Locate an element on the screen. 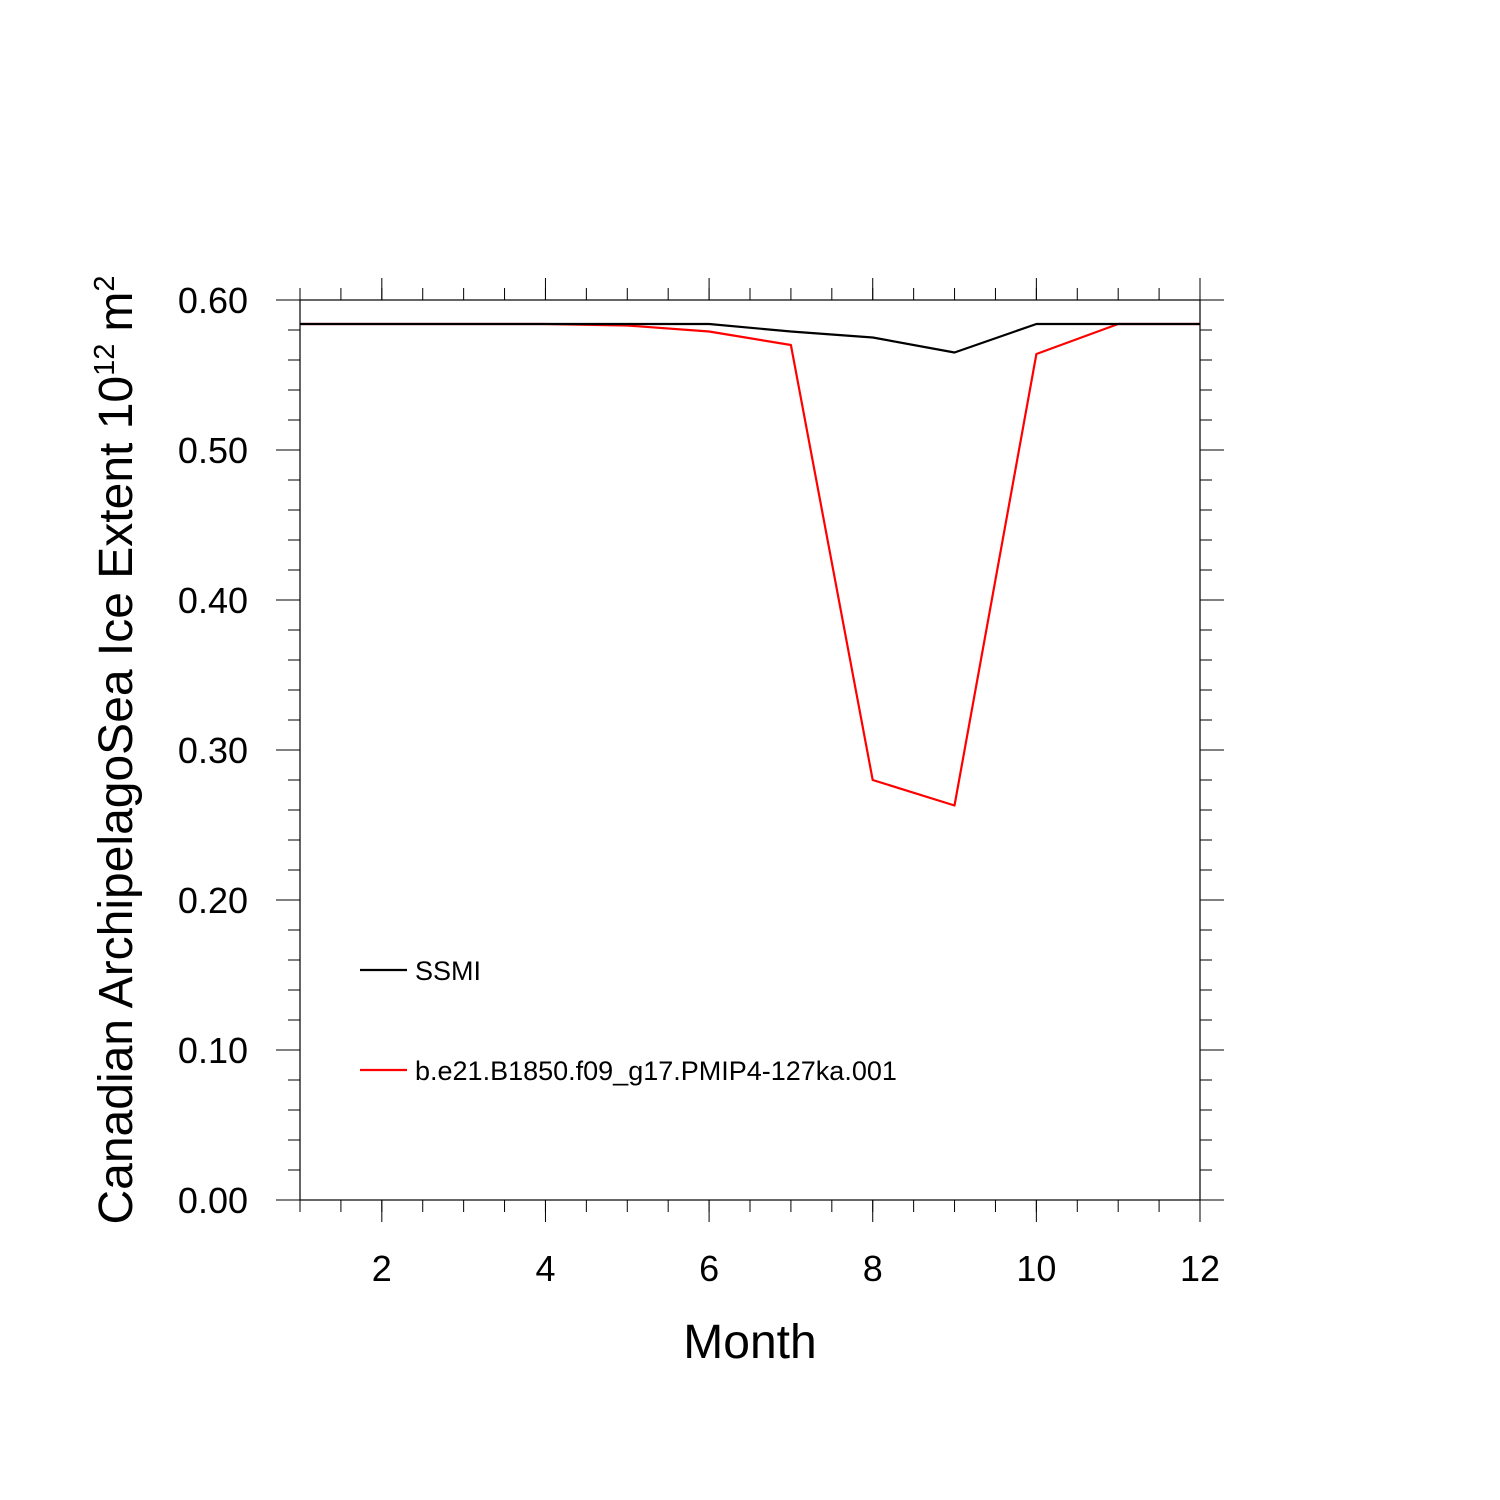  x-tick-label: 10 is located at coordinates (1036, 1268).